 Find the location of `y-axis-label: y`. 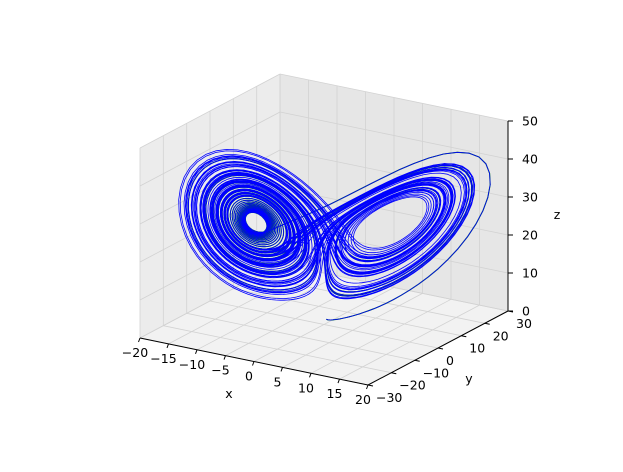

y-axis-label: y is located at coordinates (469, 378).